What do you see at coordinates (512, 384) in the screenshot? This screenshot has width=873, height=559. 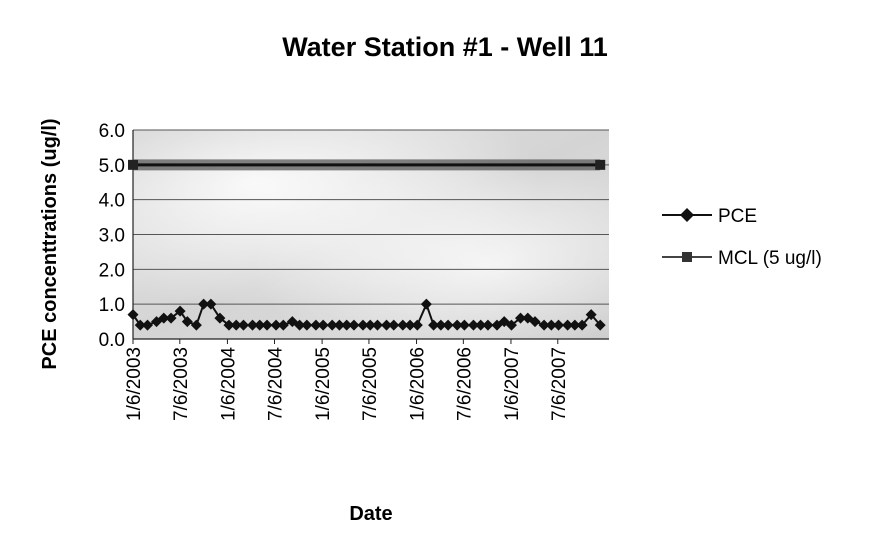 I see `x-tick-label: 1/6/2007` at bounding box center [512, 384].